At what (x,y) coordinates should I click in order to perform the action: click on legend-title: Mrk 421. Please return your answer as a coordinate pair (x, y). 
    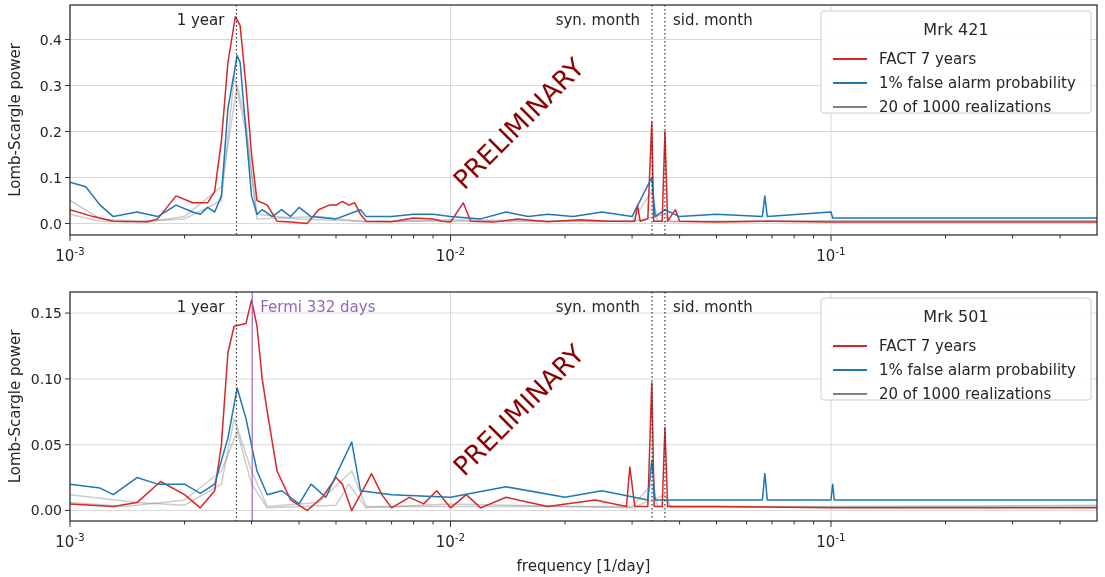
    Looking at the image, I should click on (956, 29).